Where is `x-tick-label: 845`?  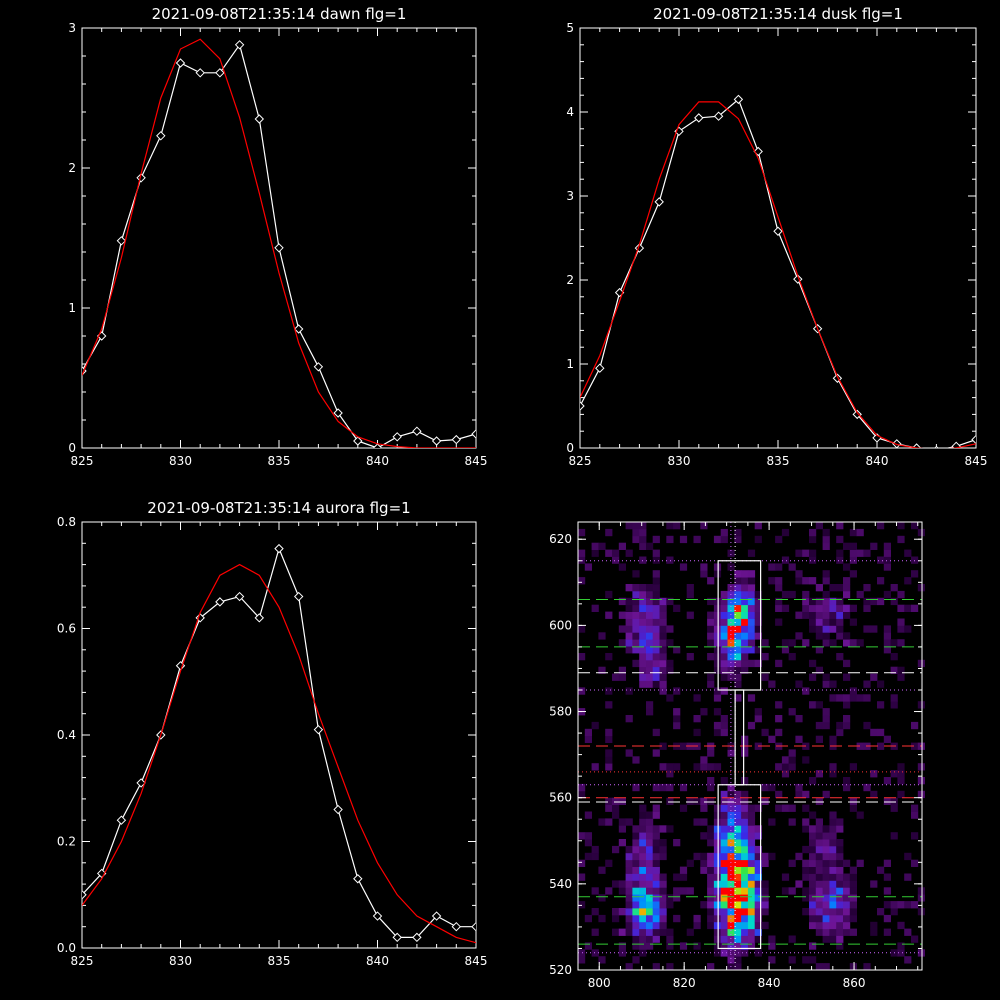 x-tick-label: 845 is located at coordinates (976, 461).